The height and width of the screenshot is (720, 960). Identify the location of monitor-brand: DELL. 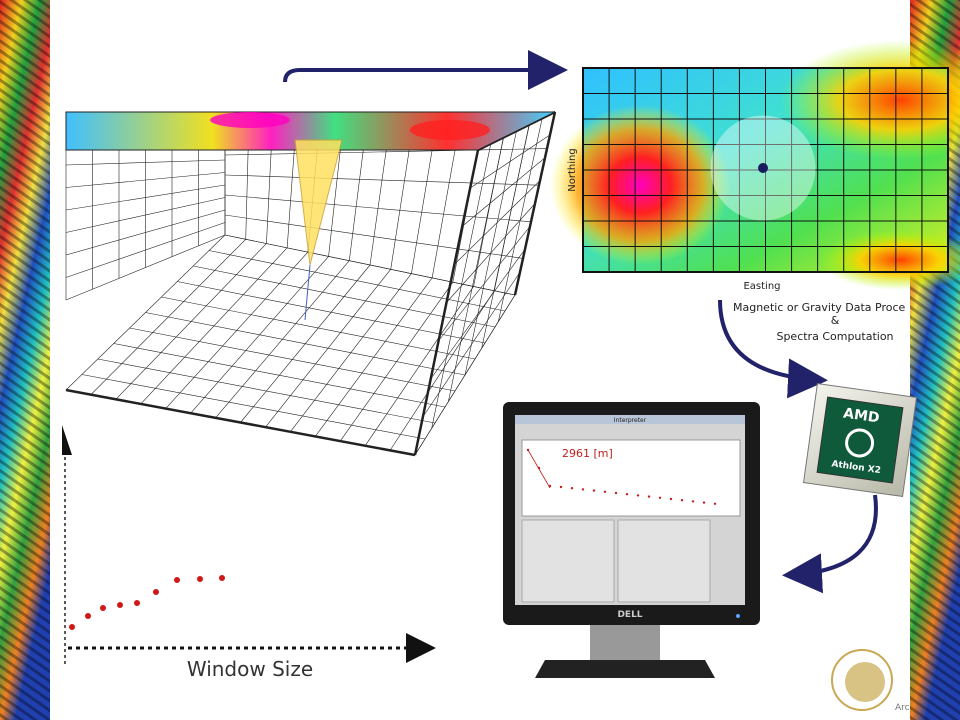
(629, 615).